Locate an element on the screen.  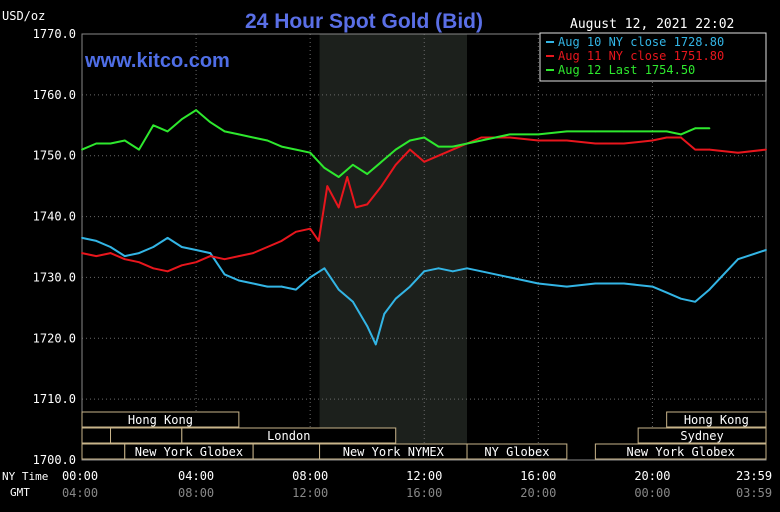
session-bar-label: London is located at coordinates (288, 436).